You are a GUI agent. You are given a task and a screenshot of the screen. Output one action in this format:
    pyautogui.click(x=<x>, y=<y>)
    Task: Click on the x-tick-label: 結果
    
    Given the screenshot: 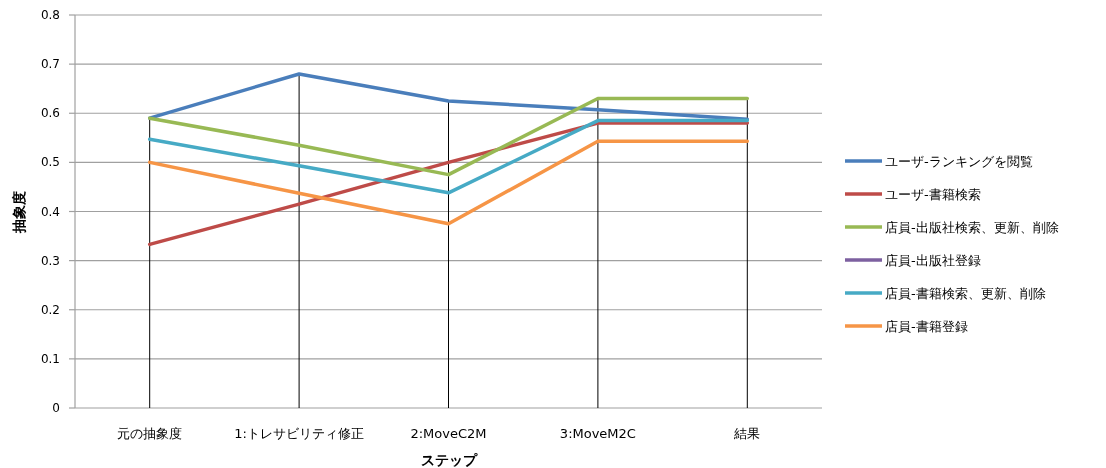 What is the action you would take?
    pyautogui.click(x=747, y=433)
    